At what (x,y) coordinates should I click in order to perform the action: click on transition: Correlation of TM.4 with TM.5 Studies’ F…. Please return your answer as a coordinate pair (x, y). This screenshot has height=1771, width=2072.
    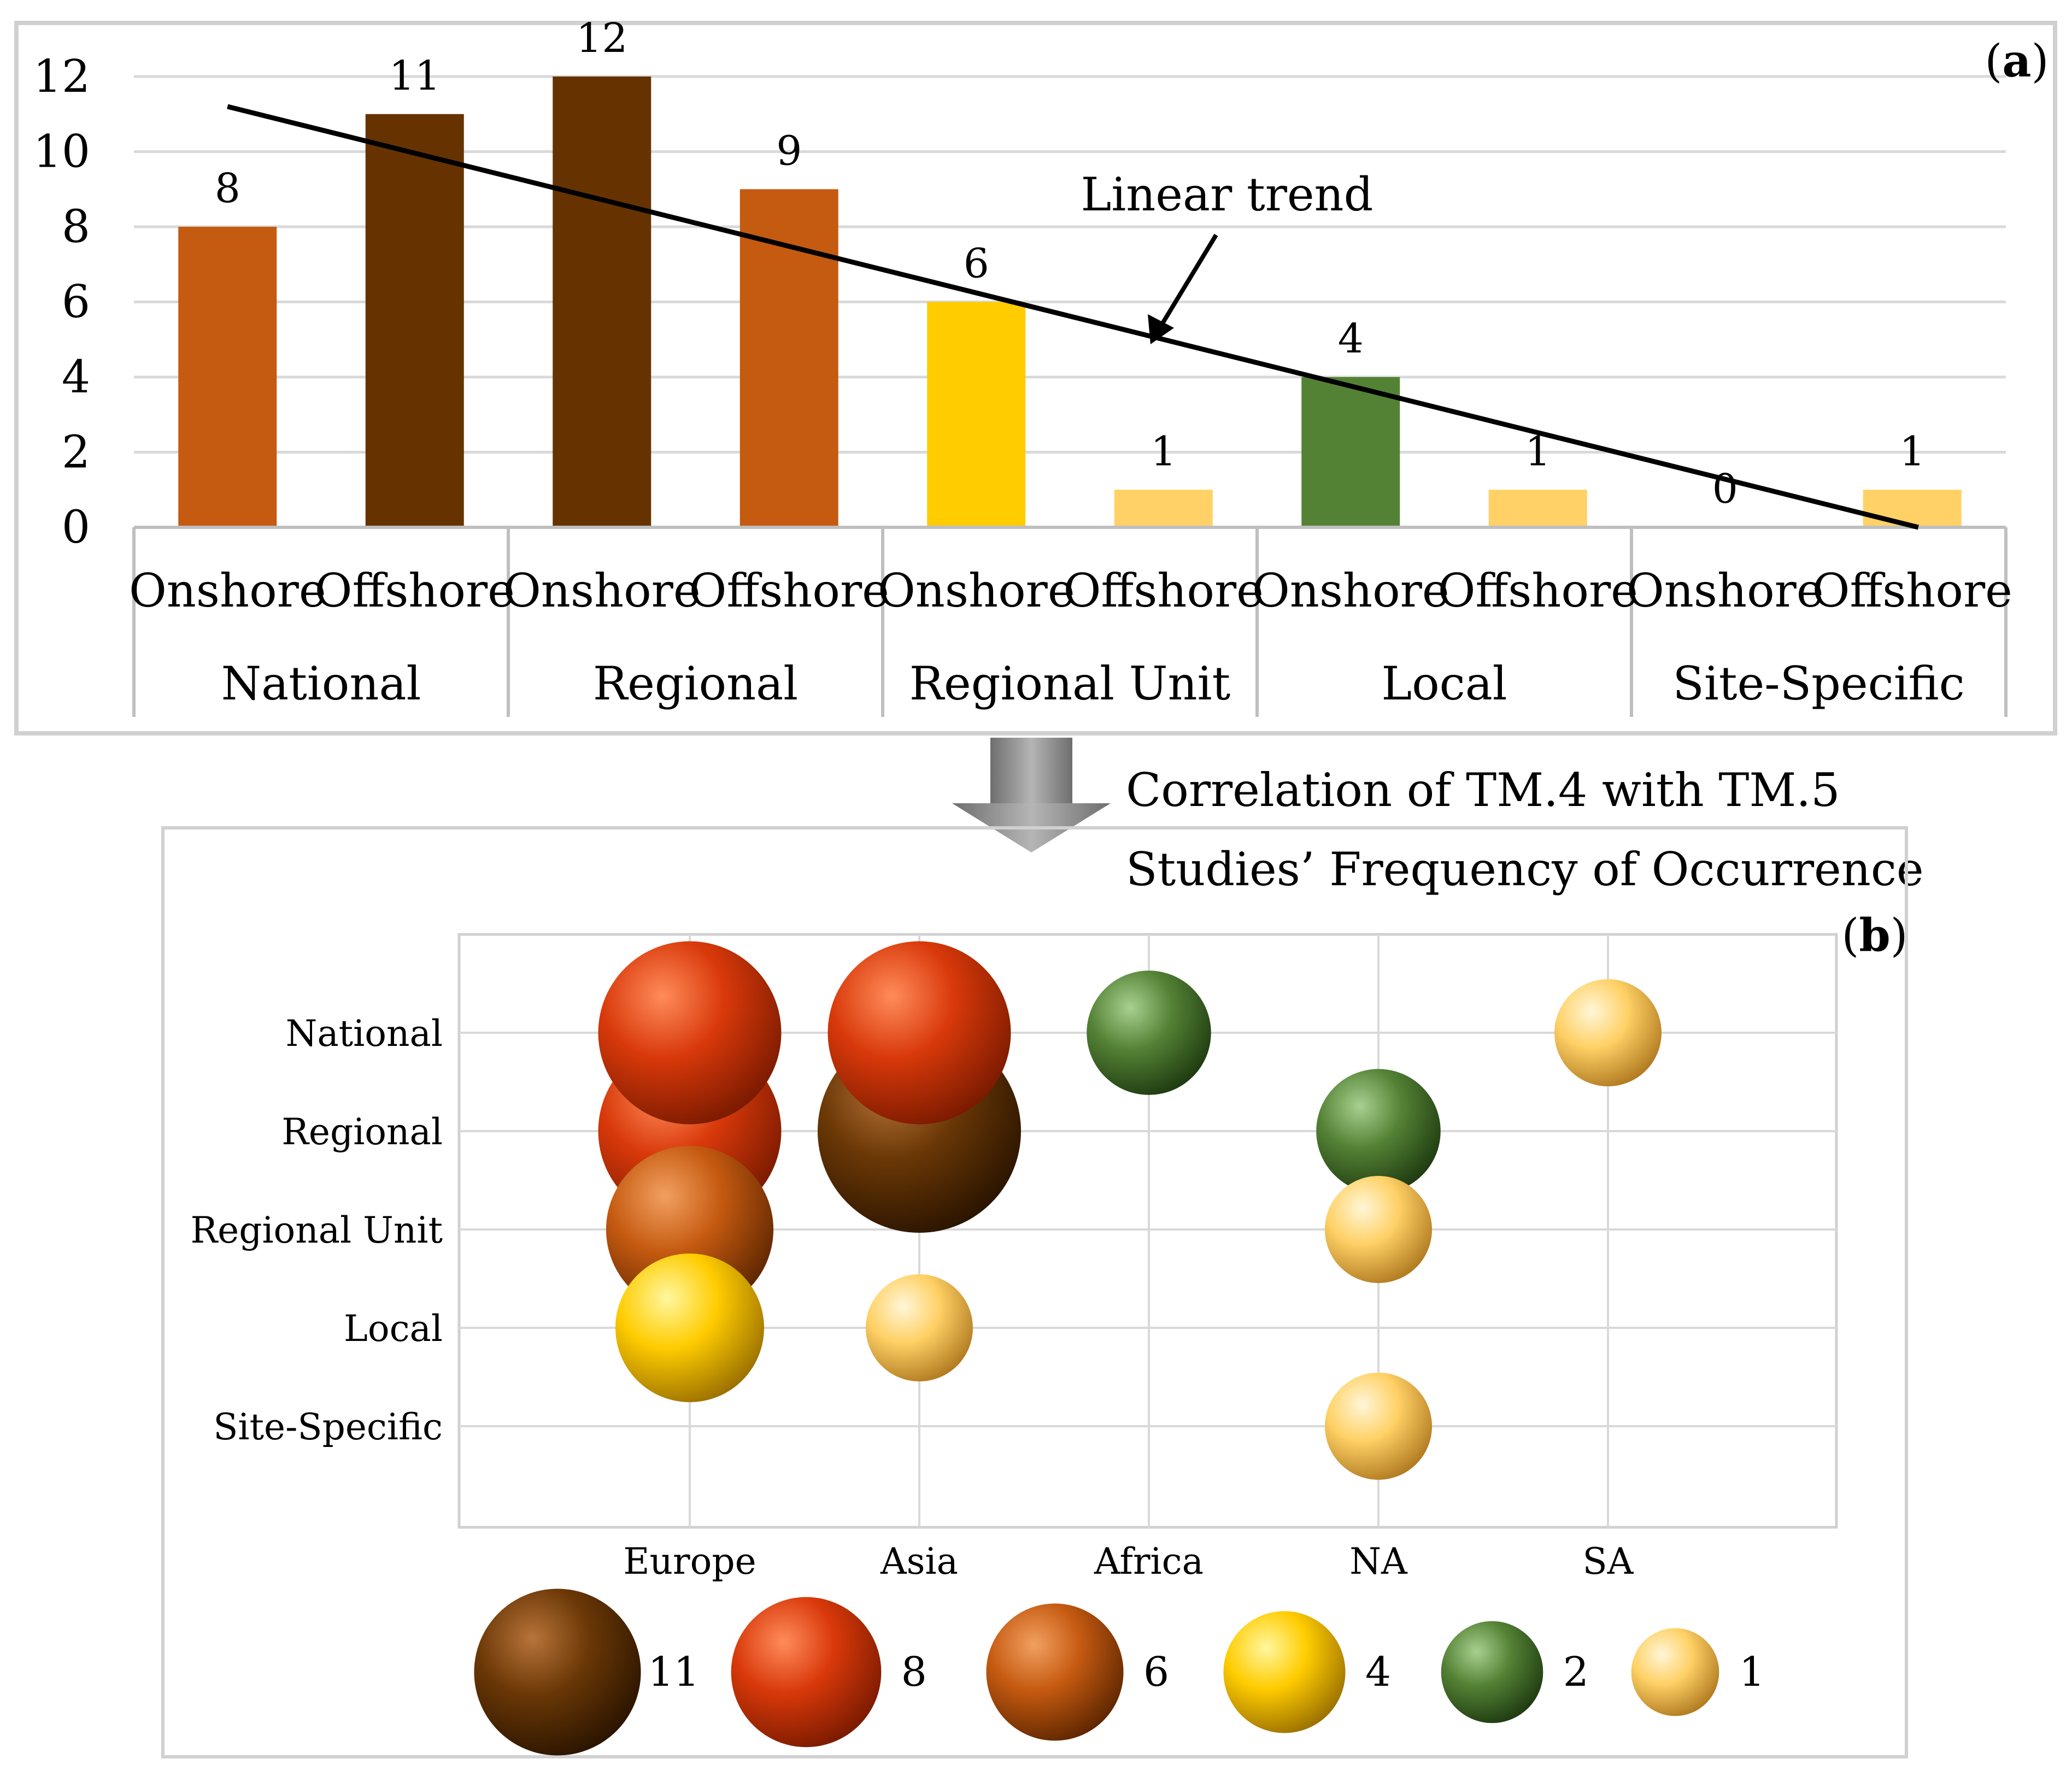
    Looking at the image, I should click on (1438, 817).